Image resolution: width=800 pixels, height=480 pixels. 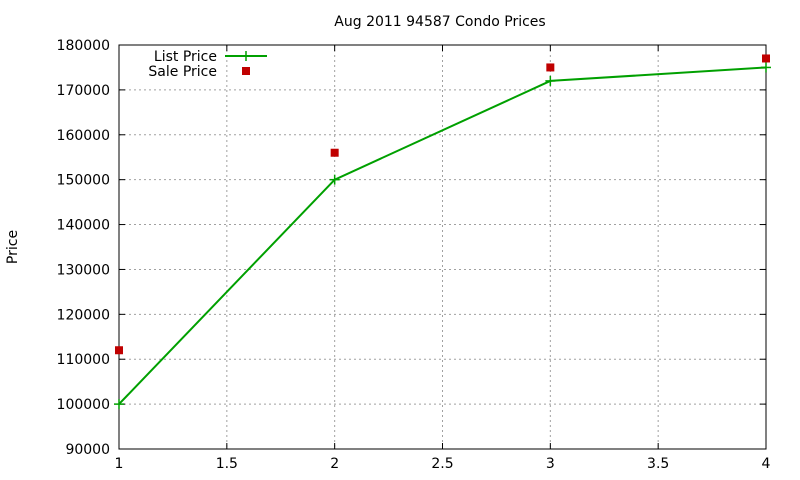 I want to click on x-tick-label: 3.5, so click(x=658, y=464).